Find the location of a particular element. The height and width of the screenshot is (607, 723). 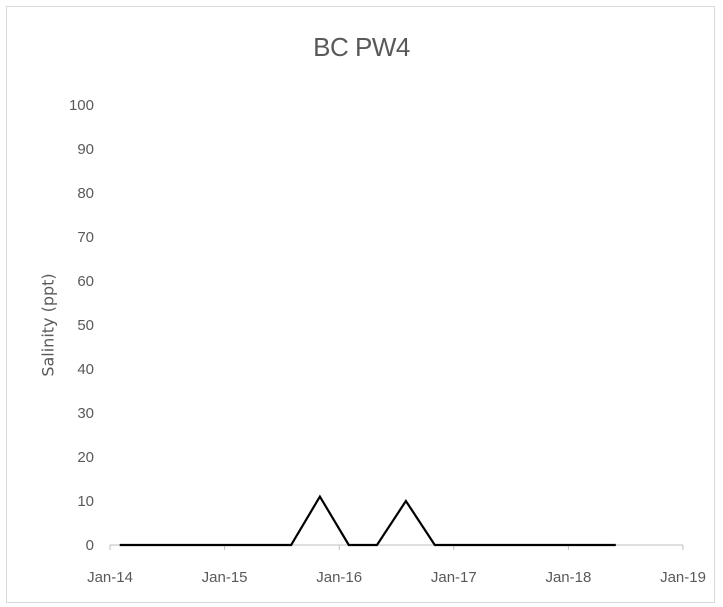

chart-title: BC PW4 is located at coordinates (361, 47).